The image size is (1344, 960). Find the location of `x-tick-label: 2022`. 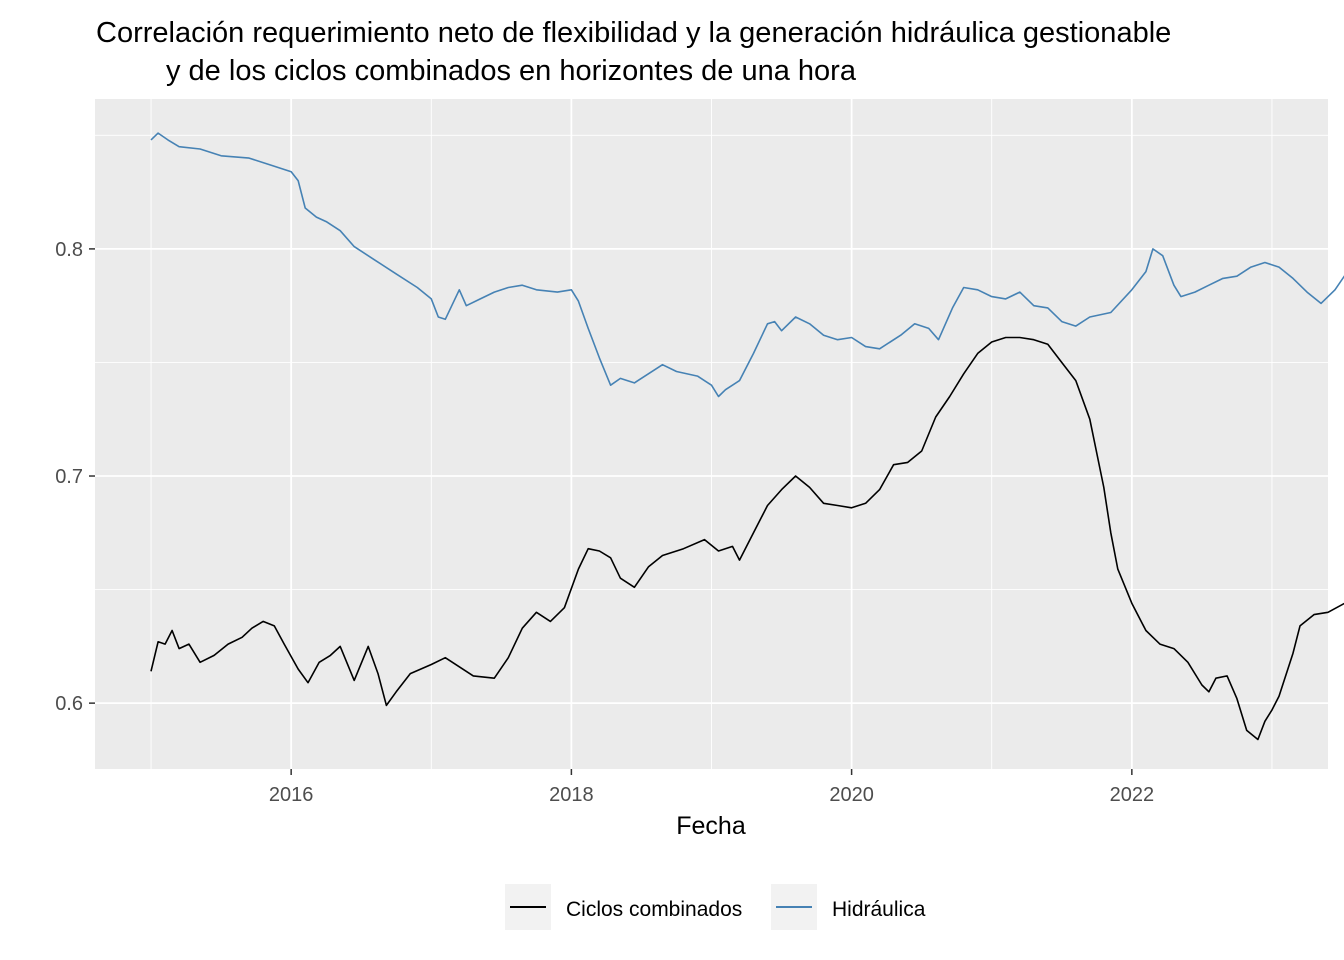

x-tick-label: 2022 is located at coordinates (1132, 795).